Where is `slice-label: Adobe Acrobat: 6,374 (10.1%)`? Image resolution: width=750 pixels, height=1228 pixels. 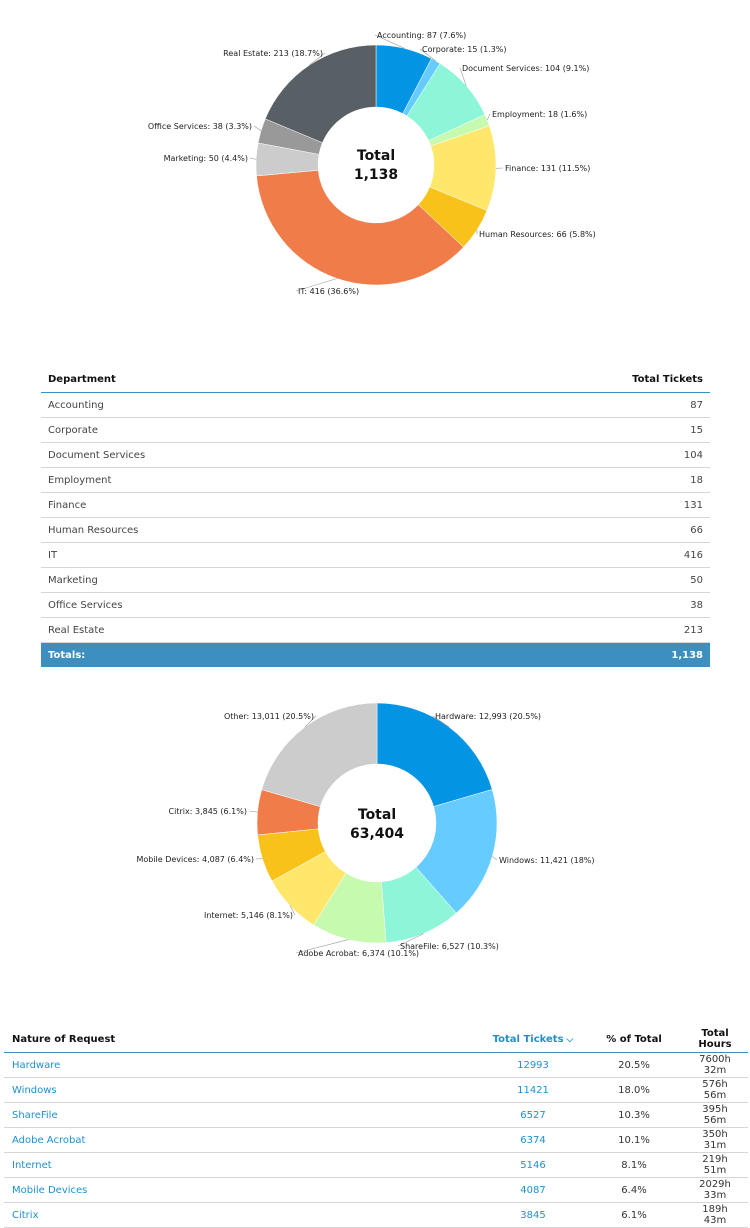 slice-label: Adobe Acrobat: 6,374 (10.1%) is located at coordinates (358, 953).